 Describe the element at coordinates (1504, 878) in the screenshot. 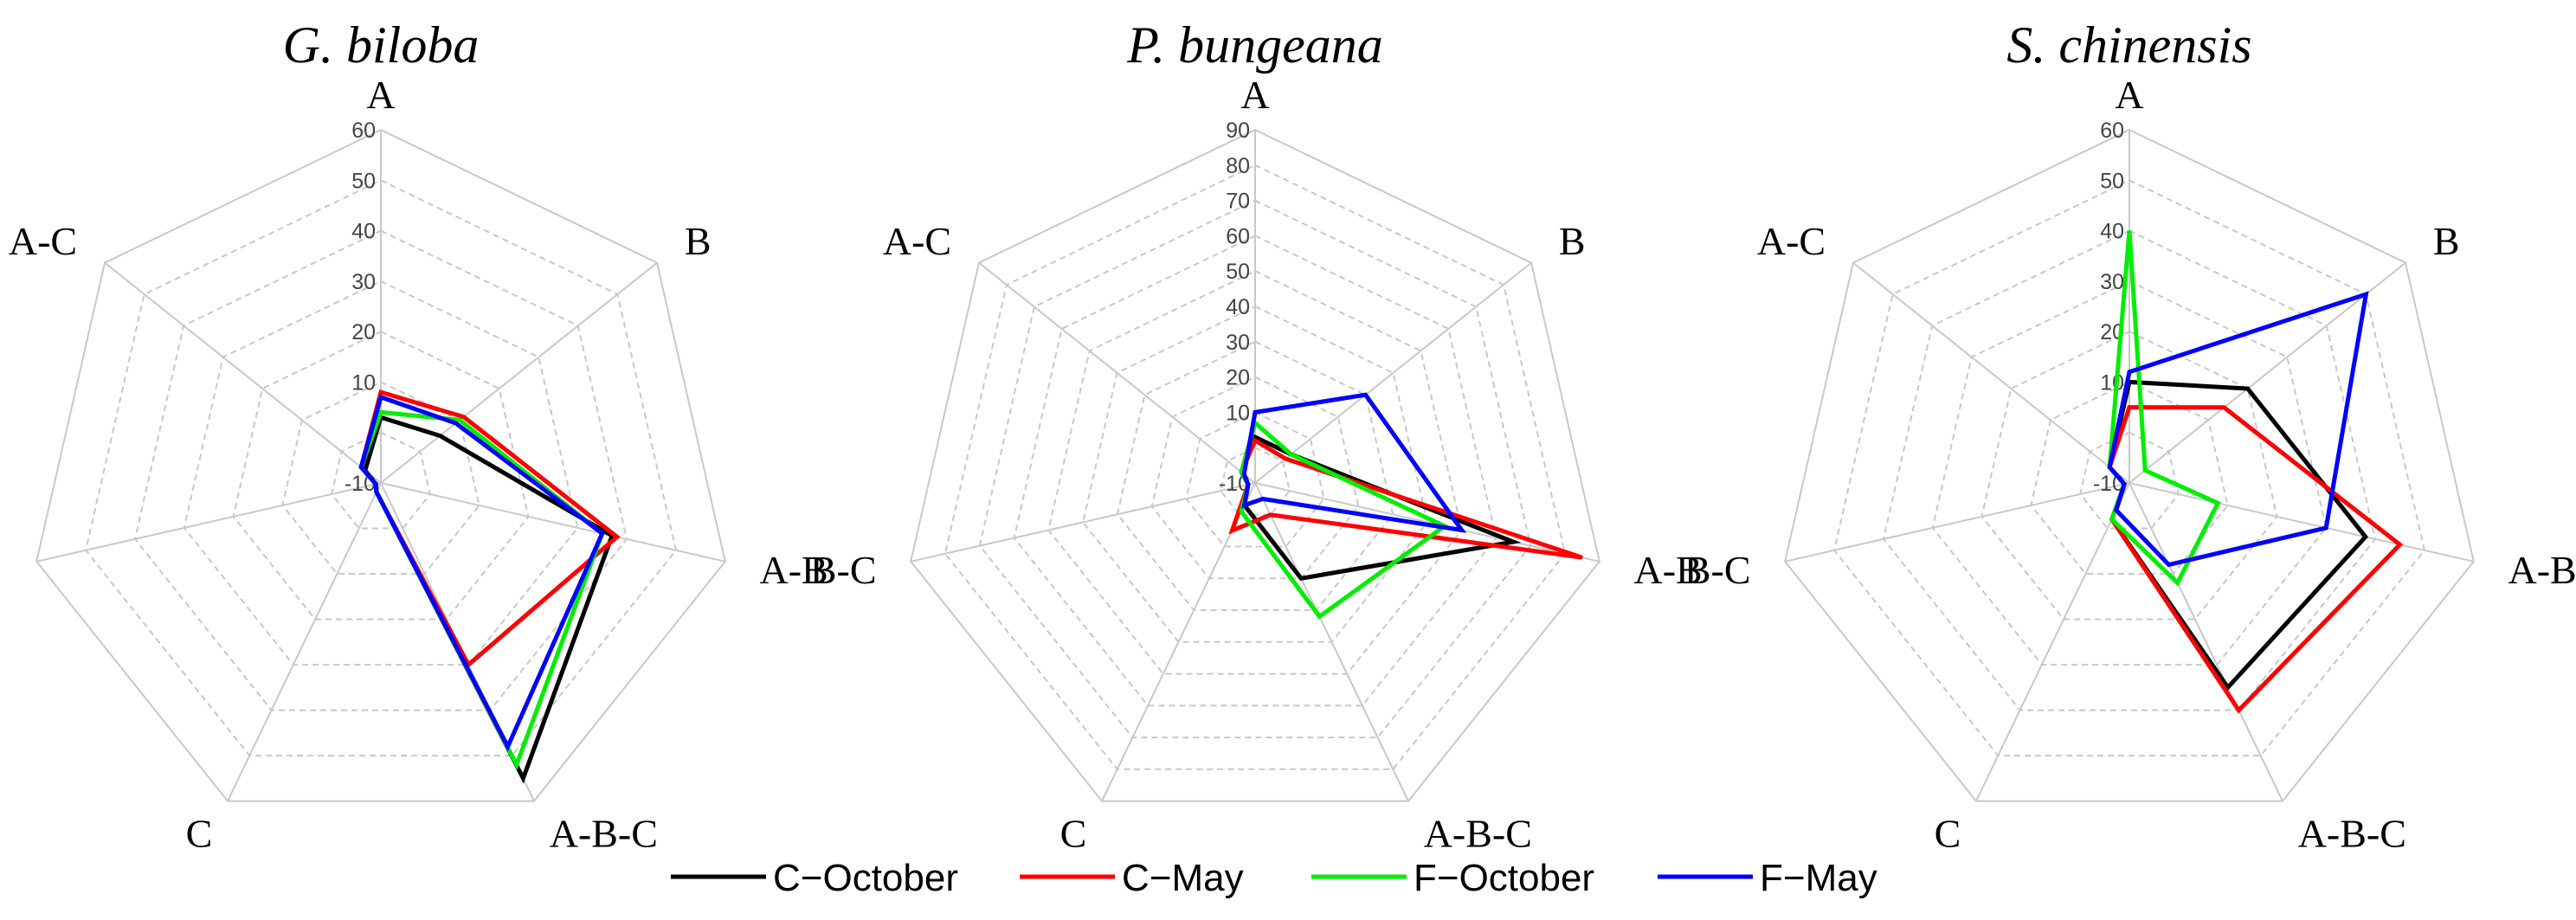

I see `legend-label-f-october: F−October` at that location.